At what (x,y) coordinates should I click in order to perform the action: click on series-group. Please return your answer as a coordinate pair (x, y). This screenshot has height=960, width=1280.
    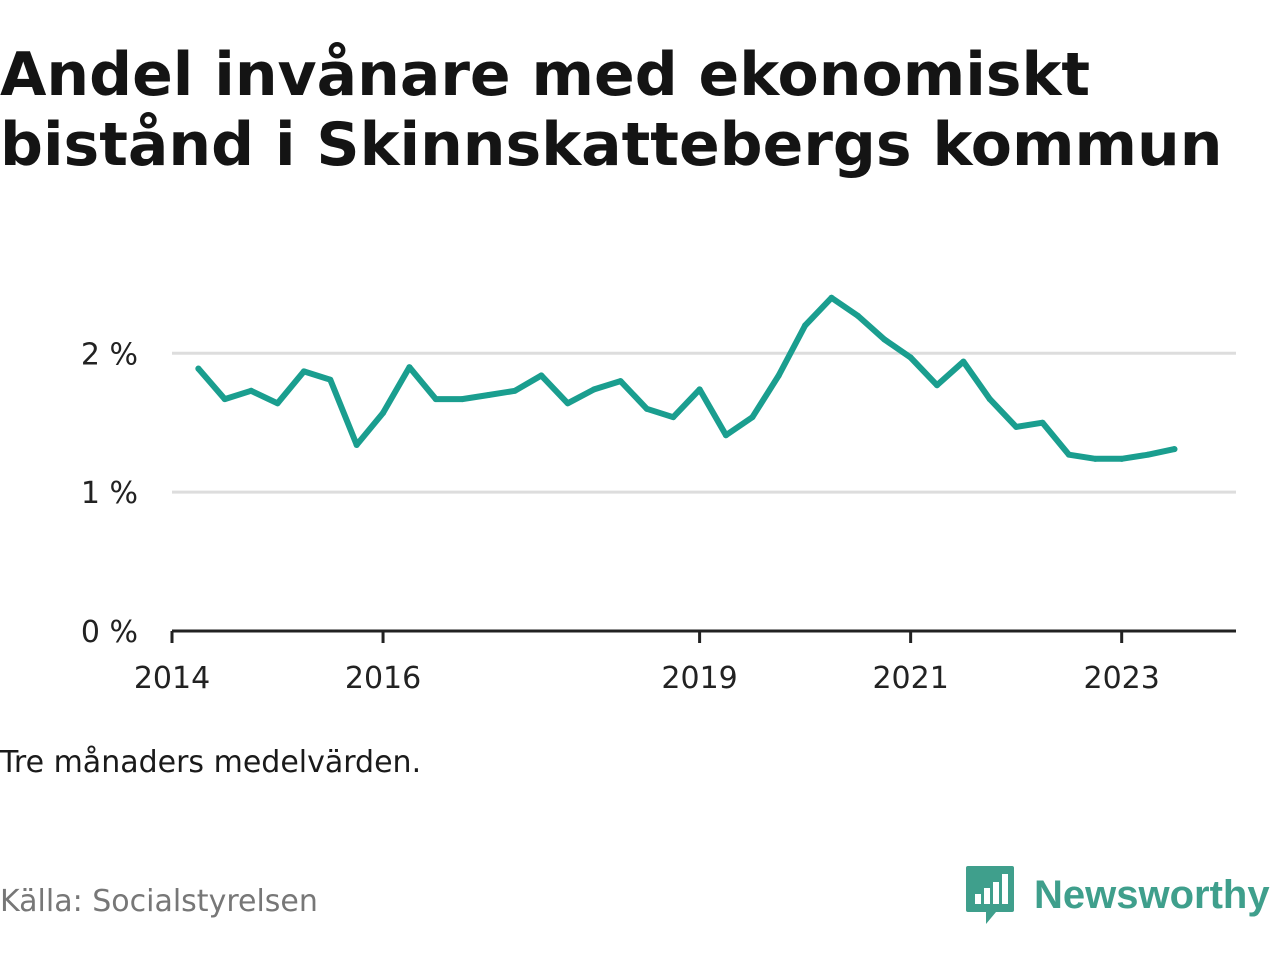
    Looking at the image, I should click on (686, 378).